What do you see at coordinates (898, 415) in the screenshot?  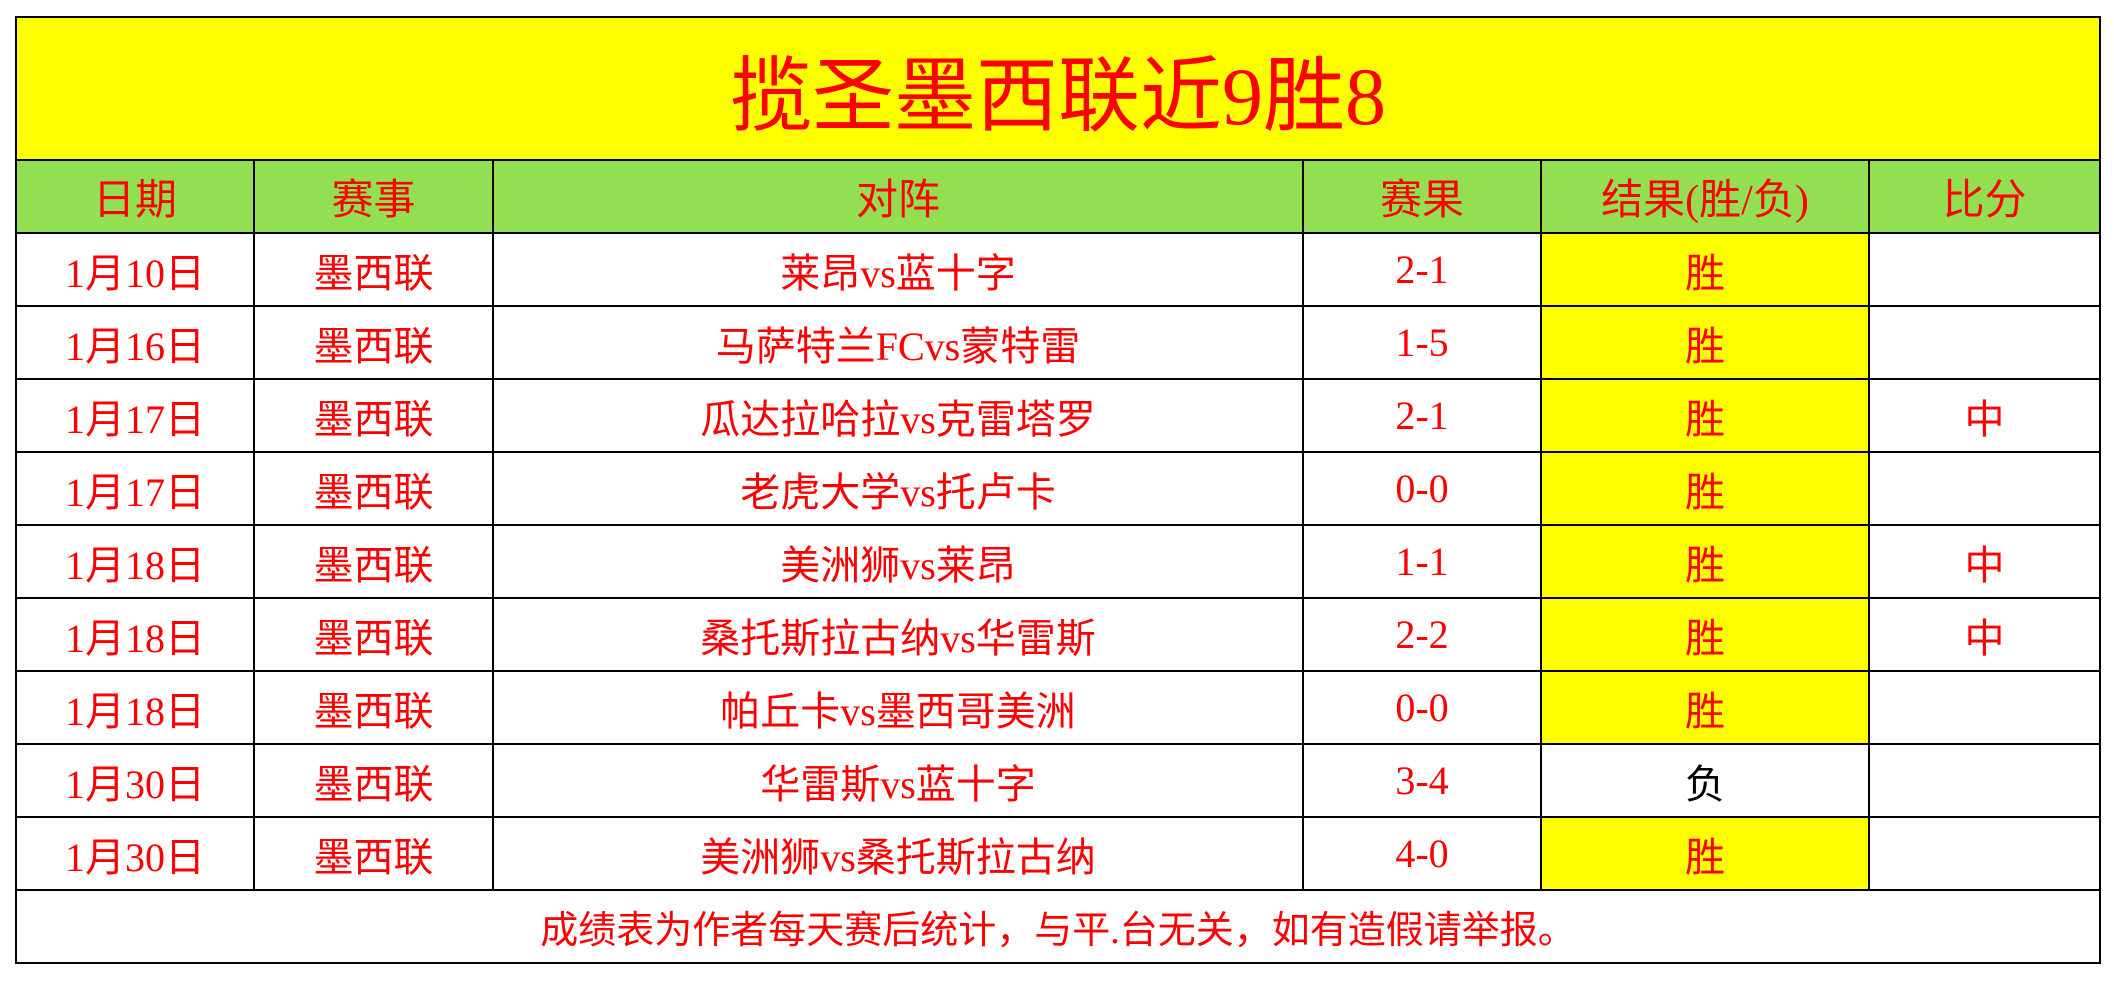 I see `cell-match: 瓜达拉哈拉vs克雷塔罗` at bounding box center [898, 415].